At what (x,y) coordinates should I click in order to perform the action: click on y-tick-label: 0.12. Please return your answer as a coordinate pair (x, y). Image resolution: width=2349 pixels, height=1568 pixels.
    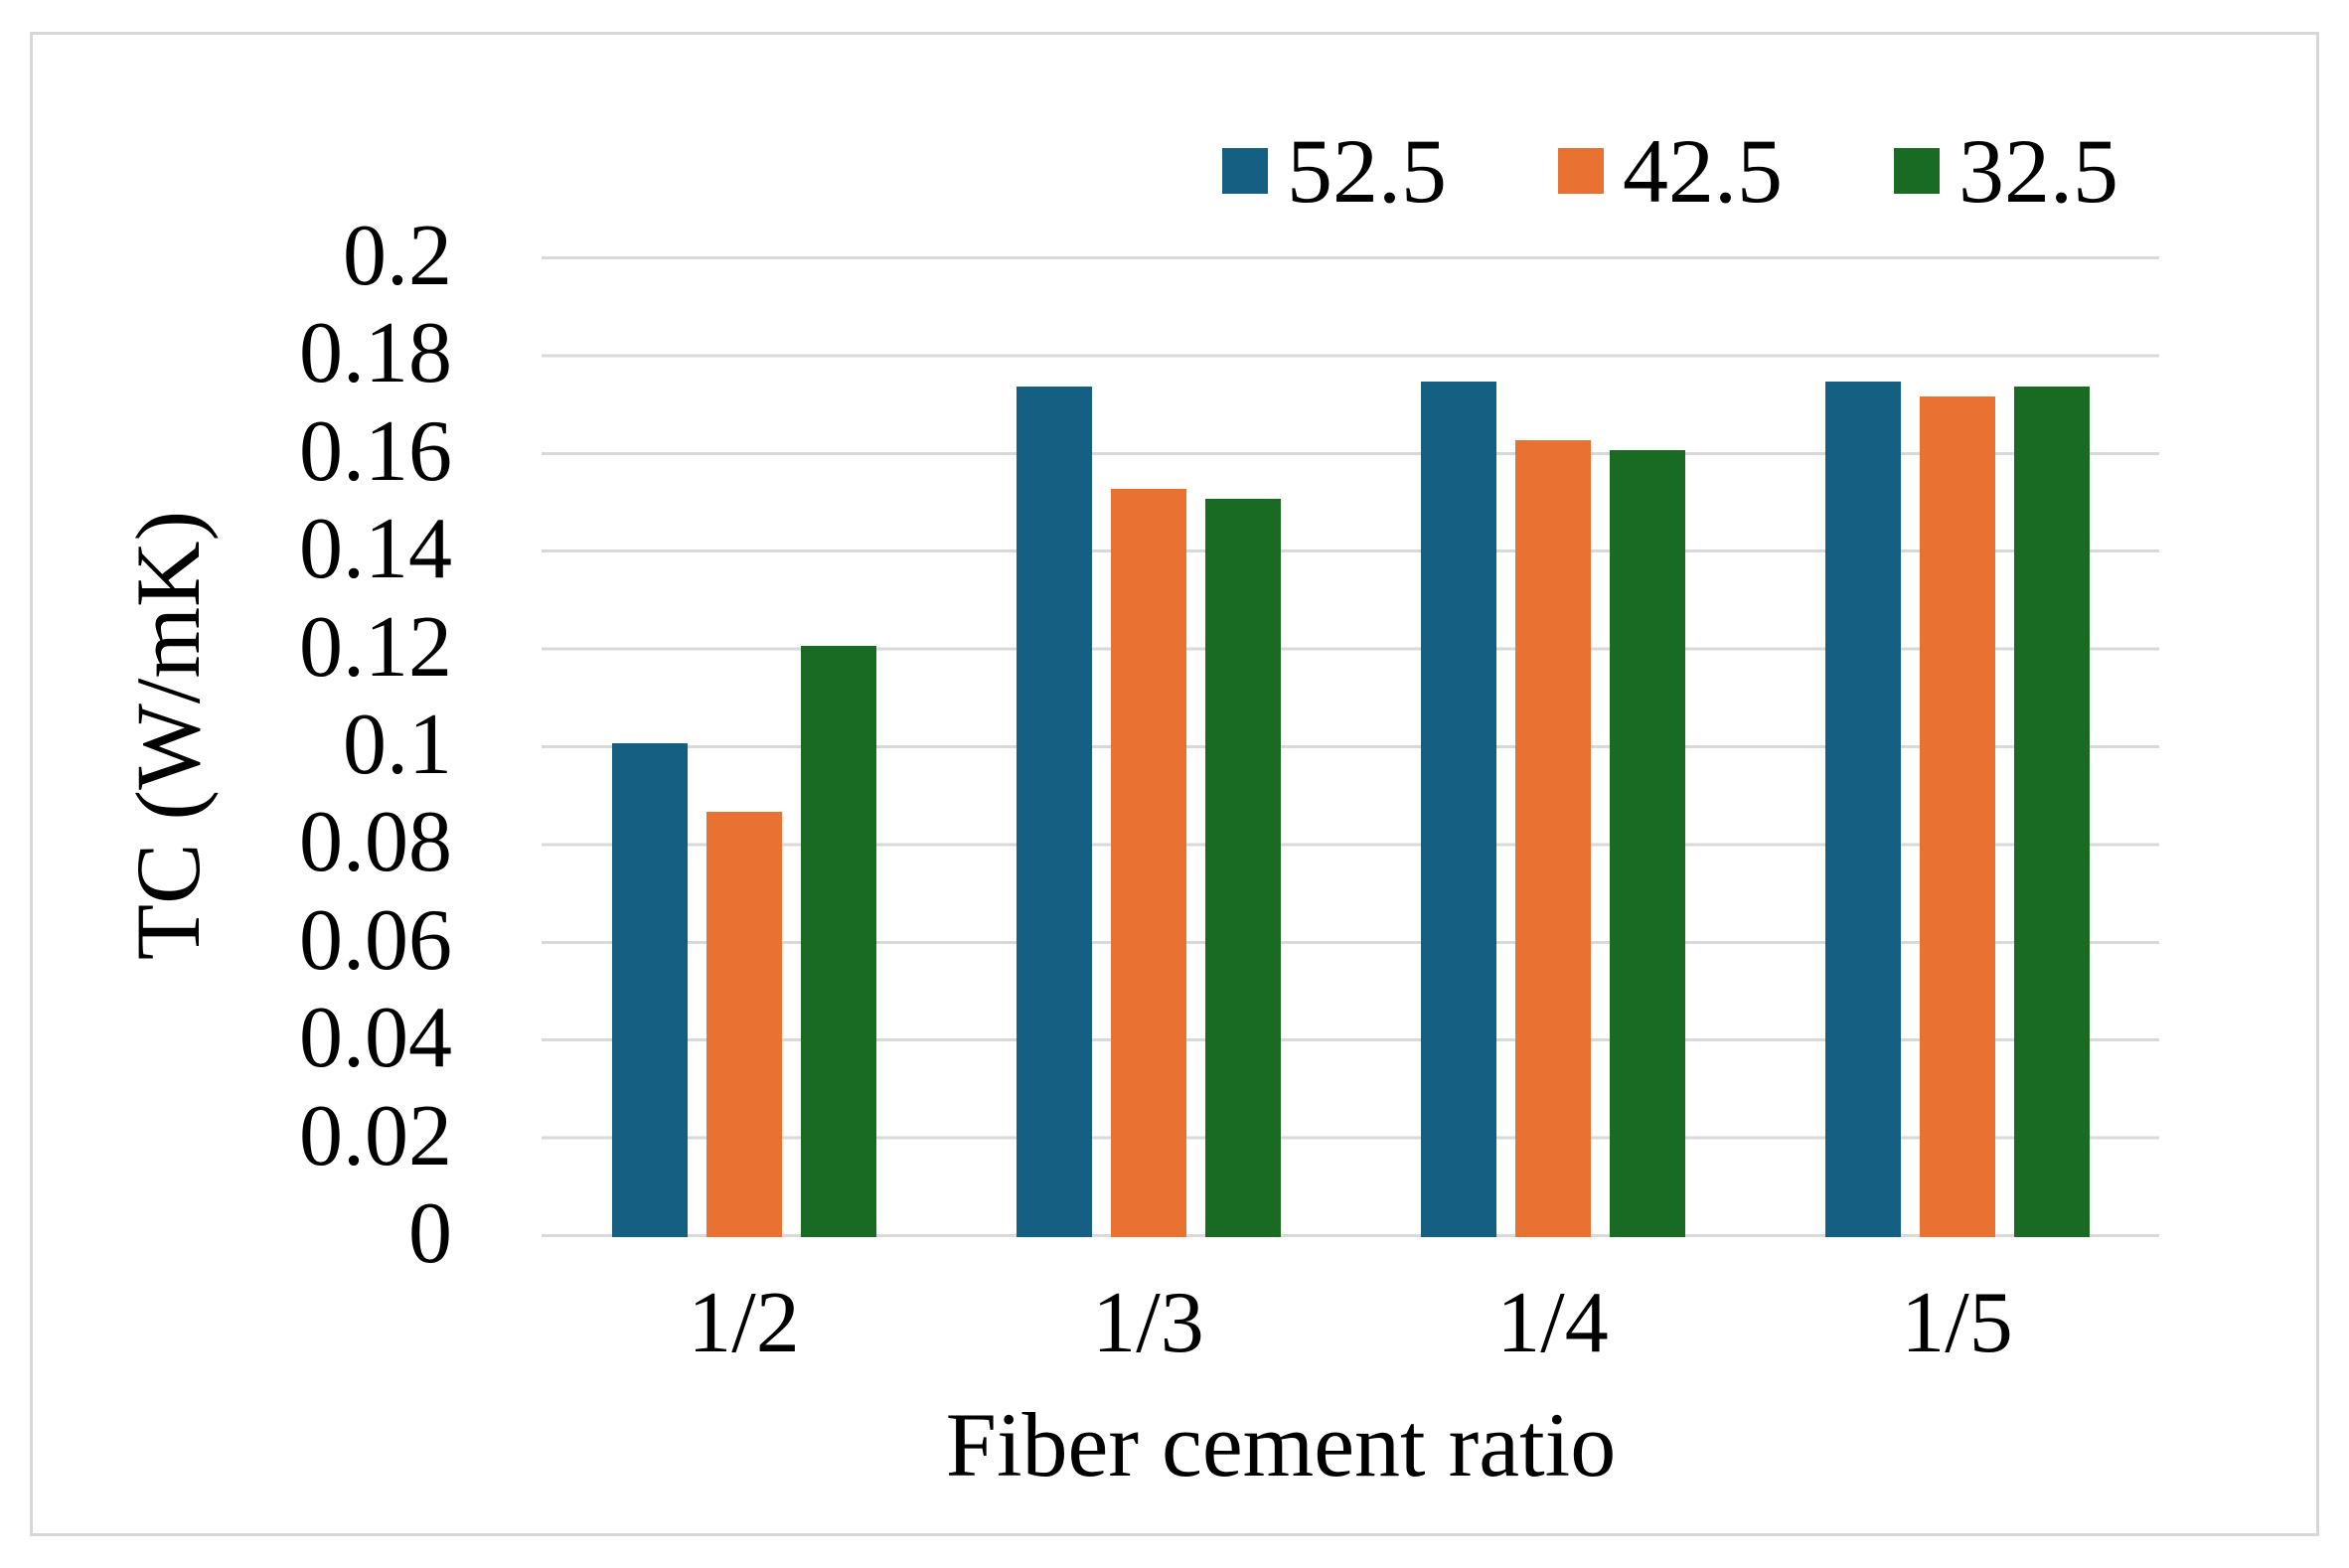
    Looking at the image, I should click on (375, 647).